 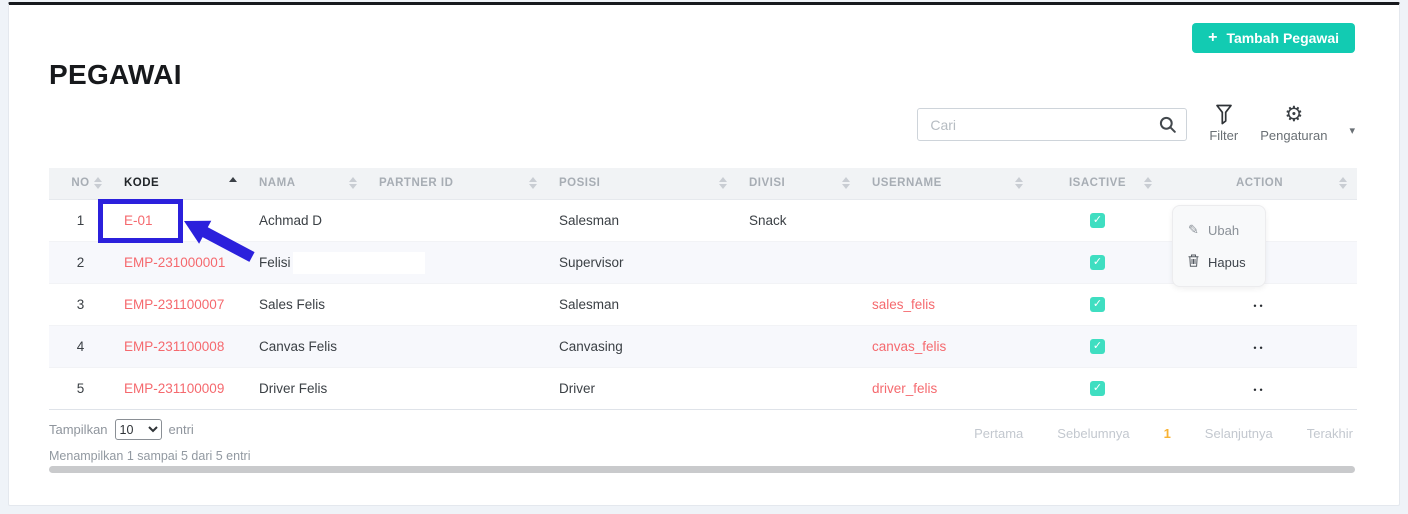 What do you see at coordinates (702, 469) in the screenshot?
I see `horizontal-scrollbar` at bounding box center [702, 469].